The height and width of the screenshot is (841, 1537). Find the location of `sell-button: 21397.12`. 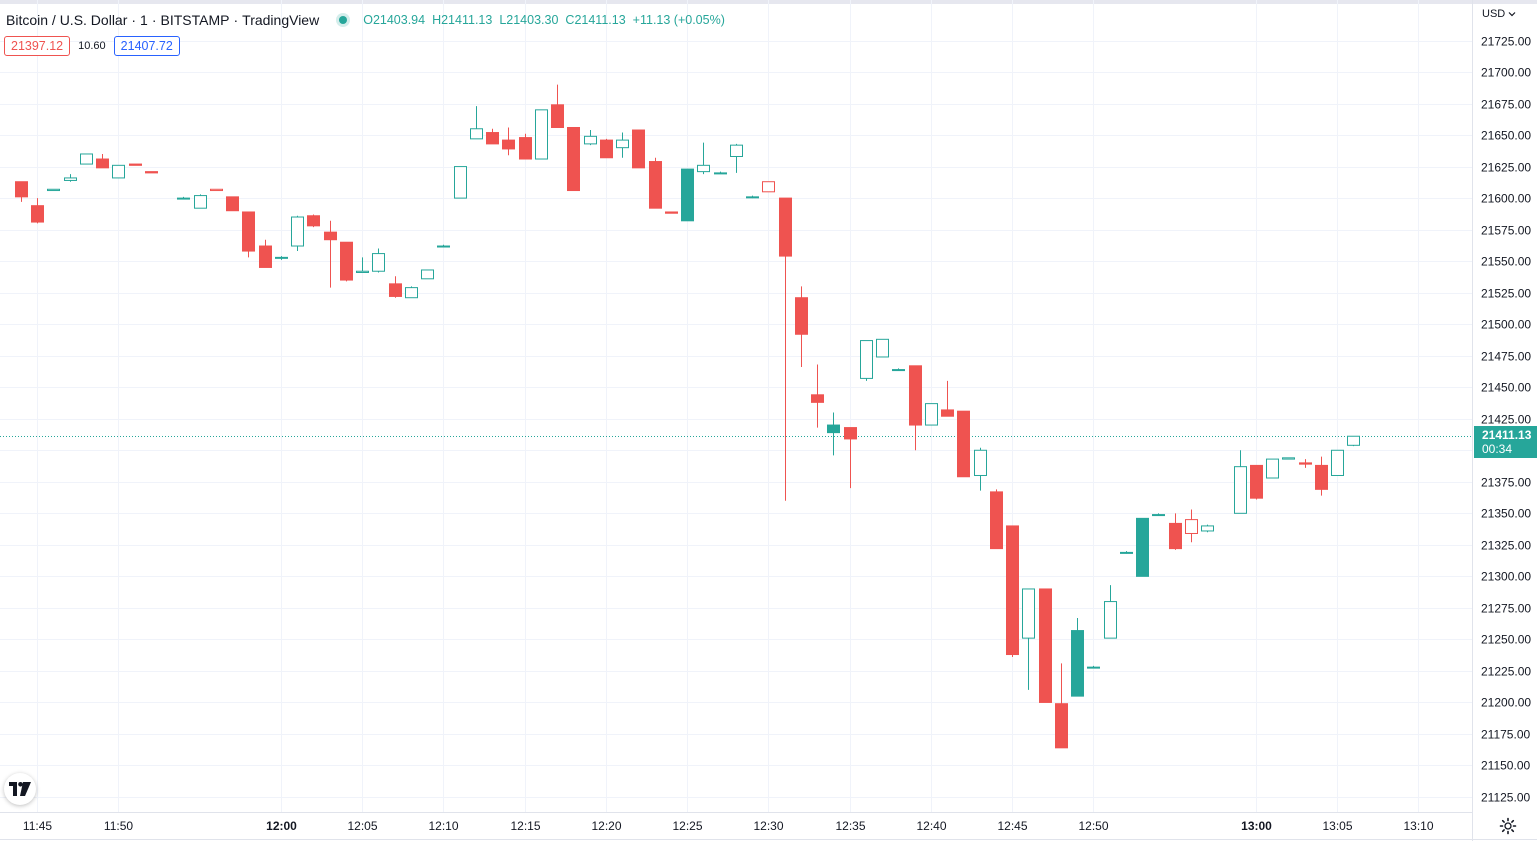

sell-button: 21397.12 is located at coordinates (37, 46).